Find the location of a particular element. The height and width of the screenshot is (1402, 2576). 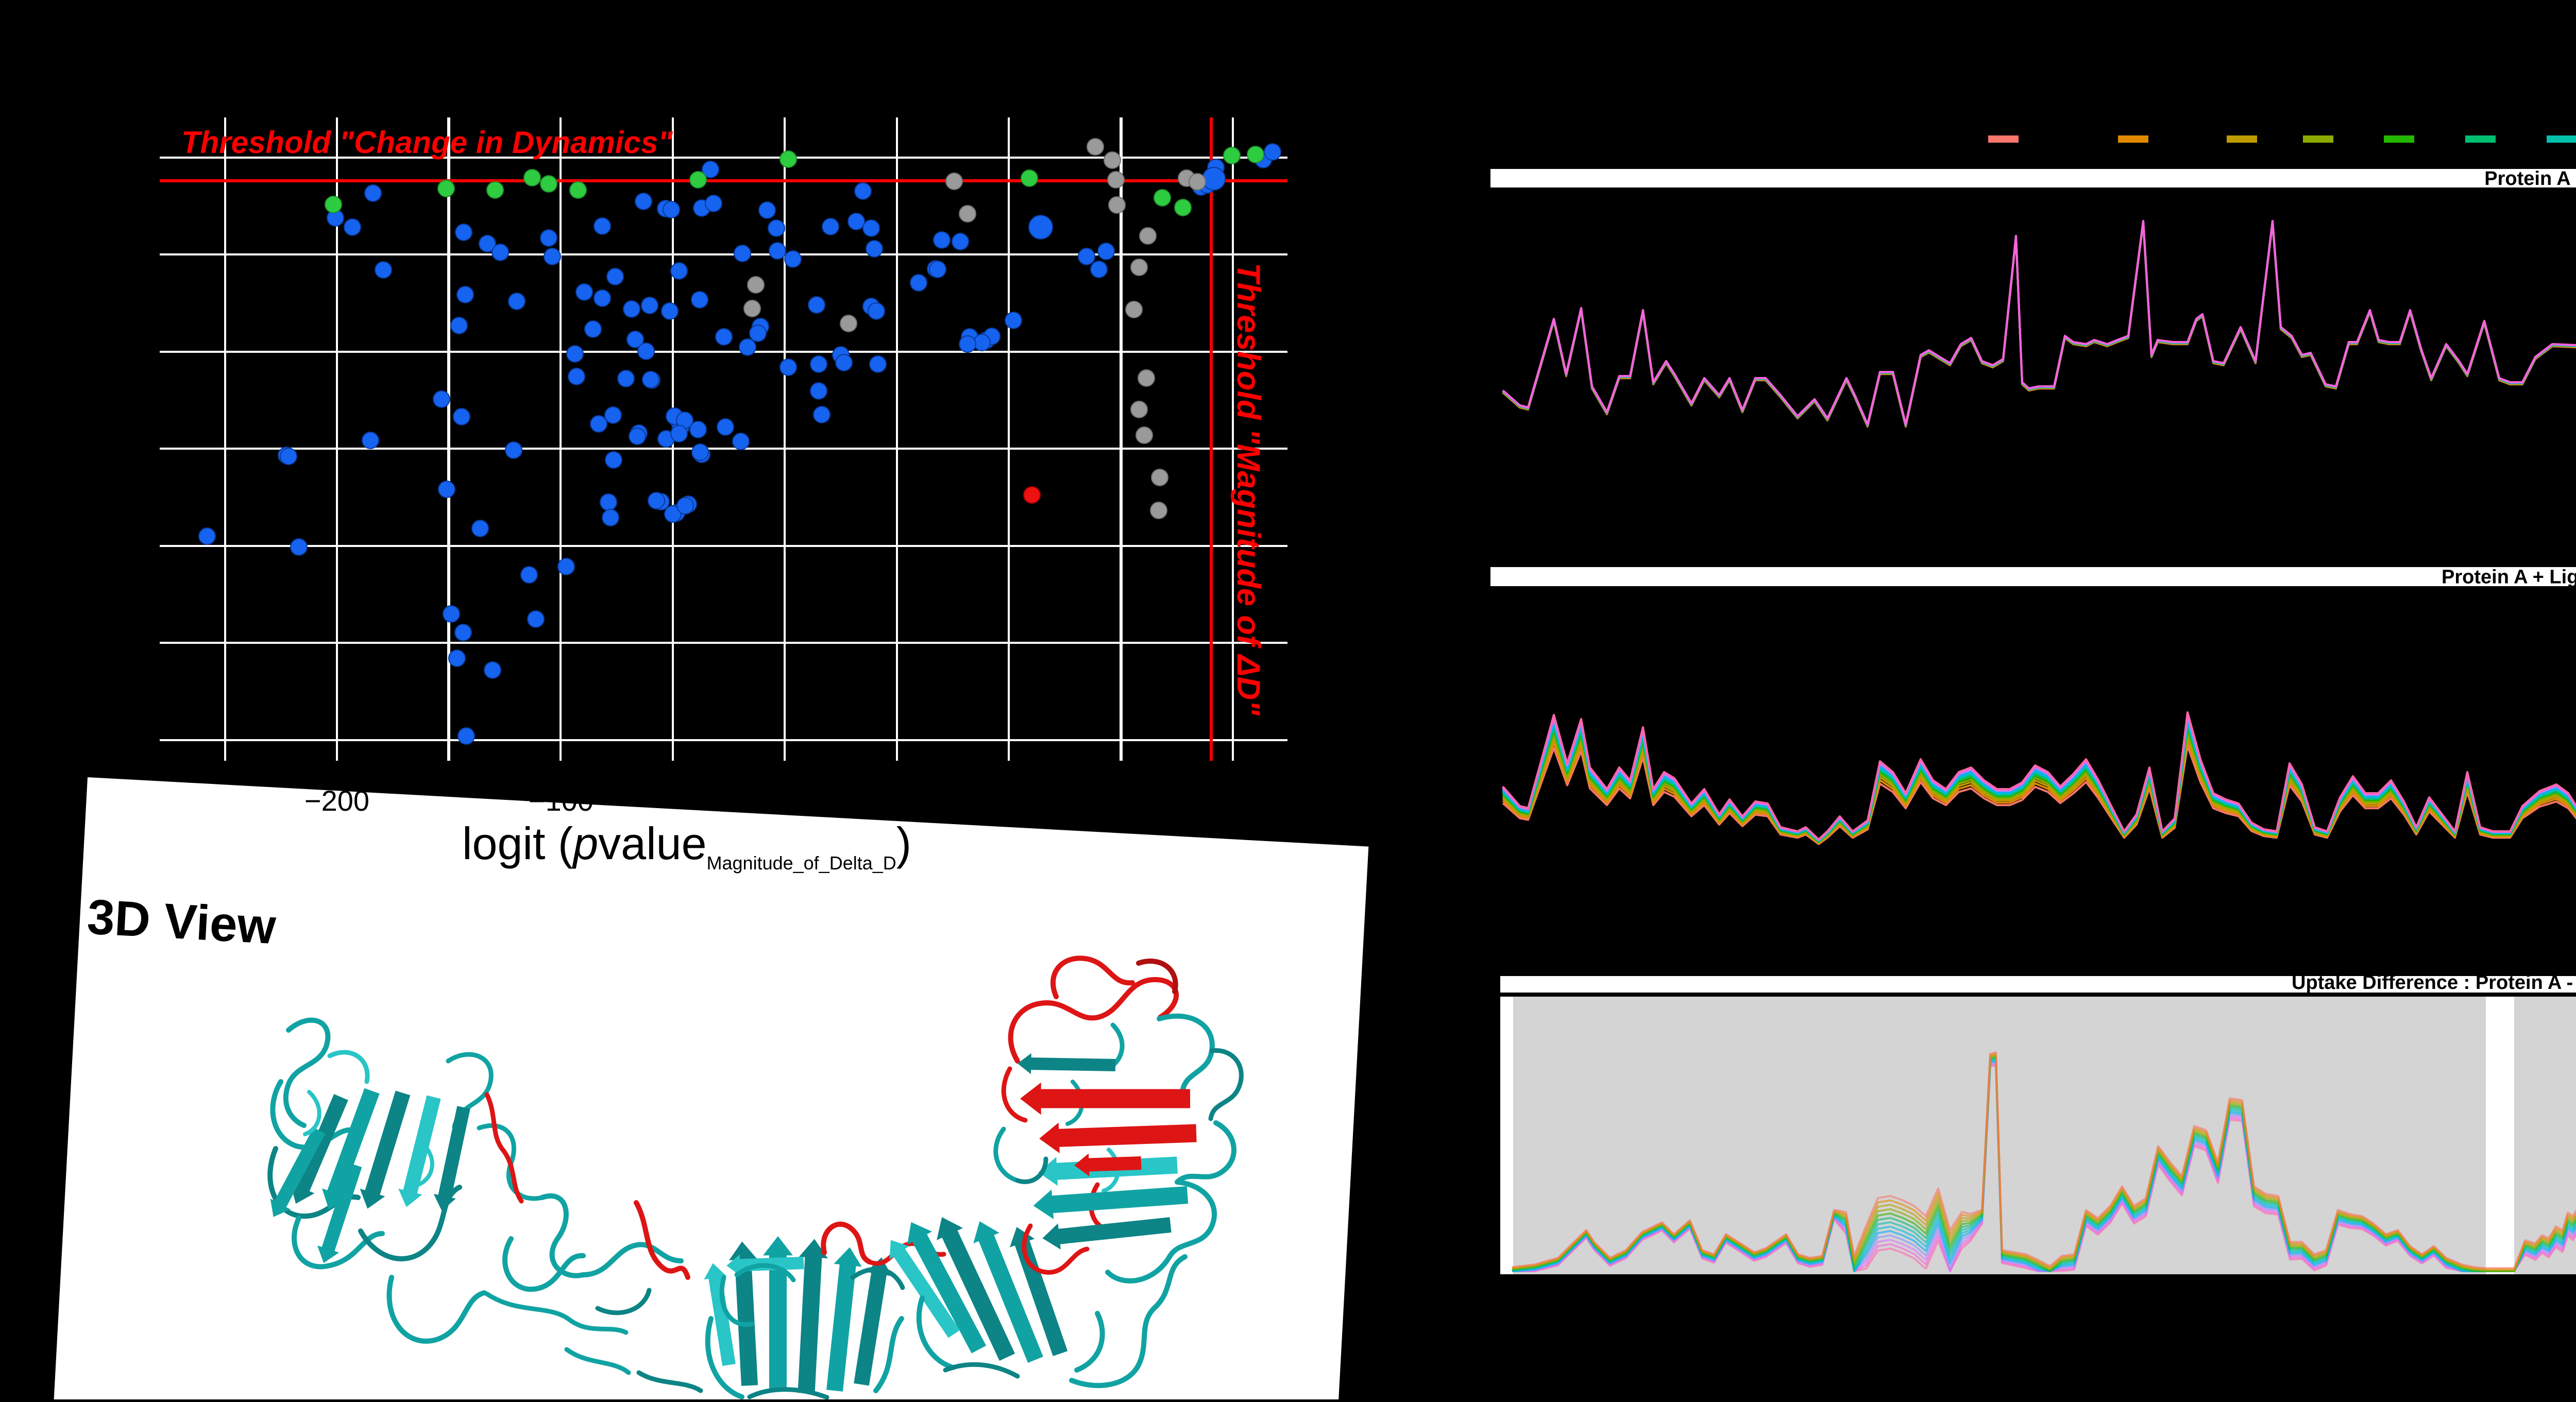

svg-text: 100 is located at coordinates (1008, 800).